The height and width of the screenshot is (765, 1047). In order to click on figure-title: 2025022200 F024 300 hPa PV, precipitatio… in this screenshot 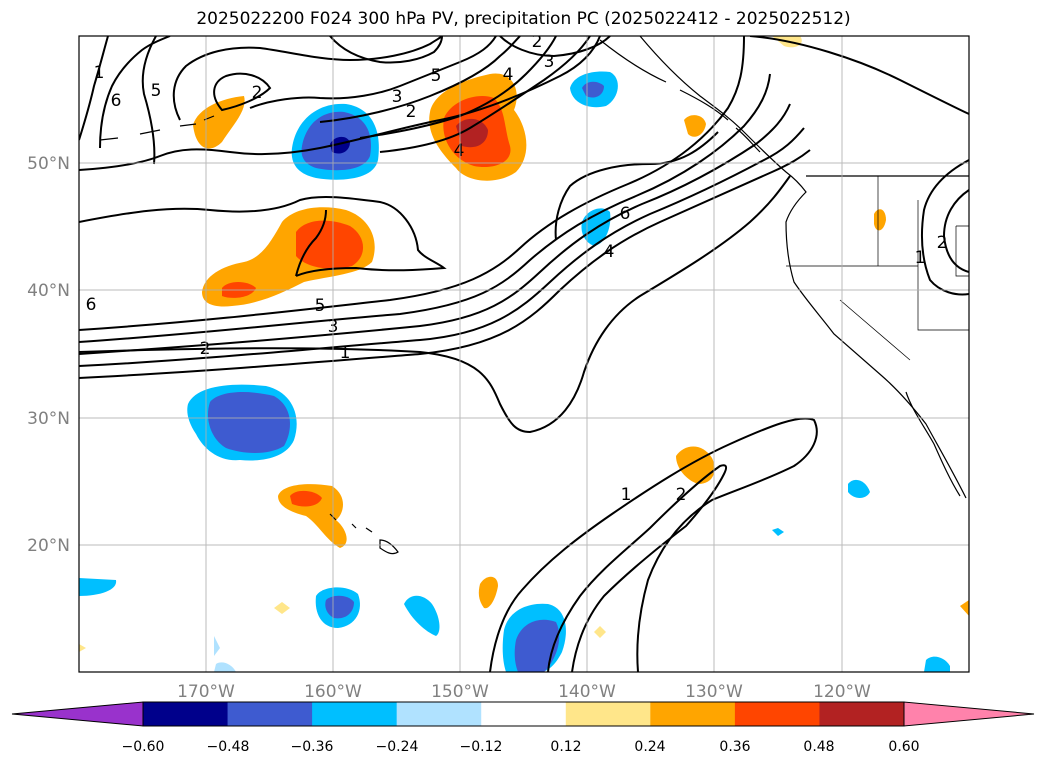, I will do `click(523, 19)`.